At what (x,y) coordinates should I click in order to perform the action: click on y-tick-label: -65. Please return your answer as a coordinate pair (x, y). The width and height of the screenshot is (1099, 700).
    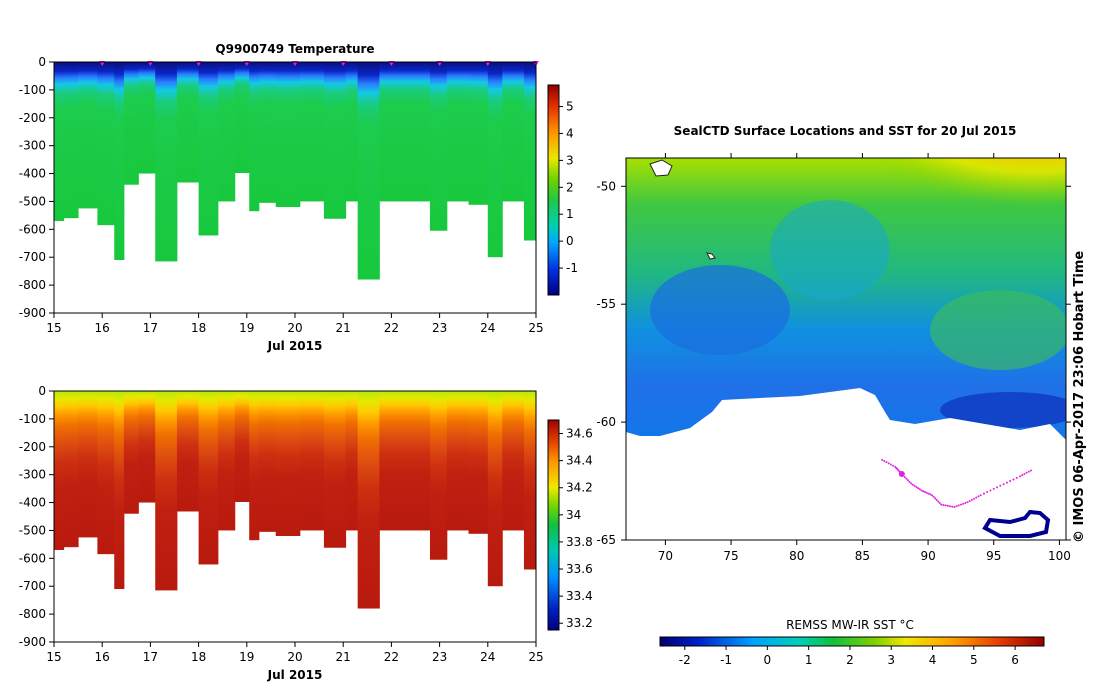
    Looking at the image, I should click on (606, 540).